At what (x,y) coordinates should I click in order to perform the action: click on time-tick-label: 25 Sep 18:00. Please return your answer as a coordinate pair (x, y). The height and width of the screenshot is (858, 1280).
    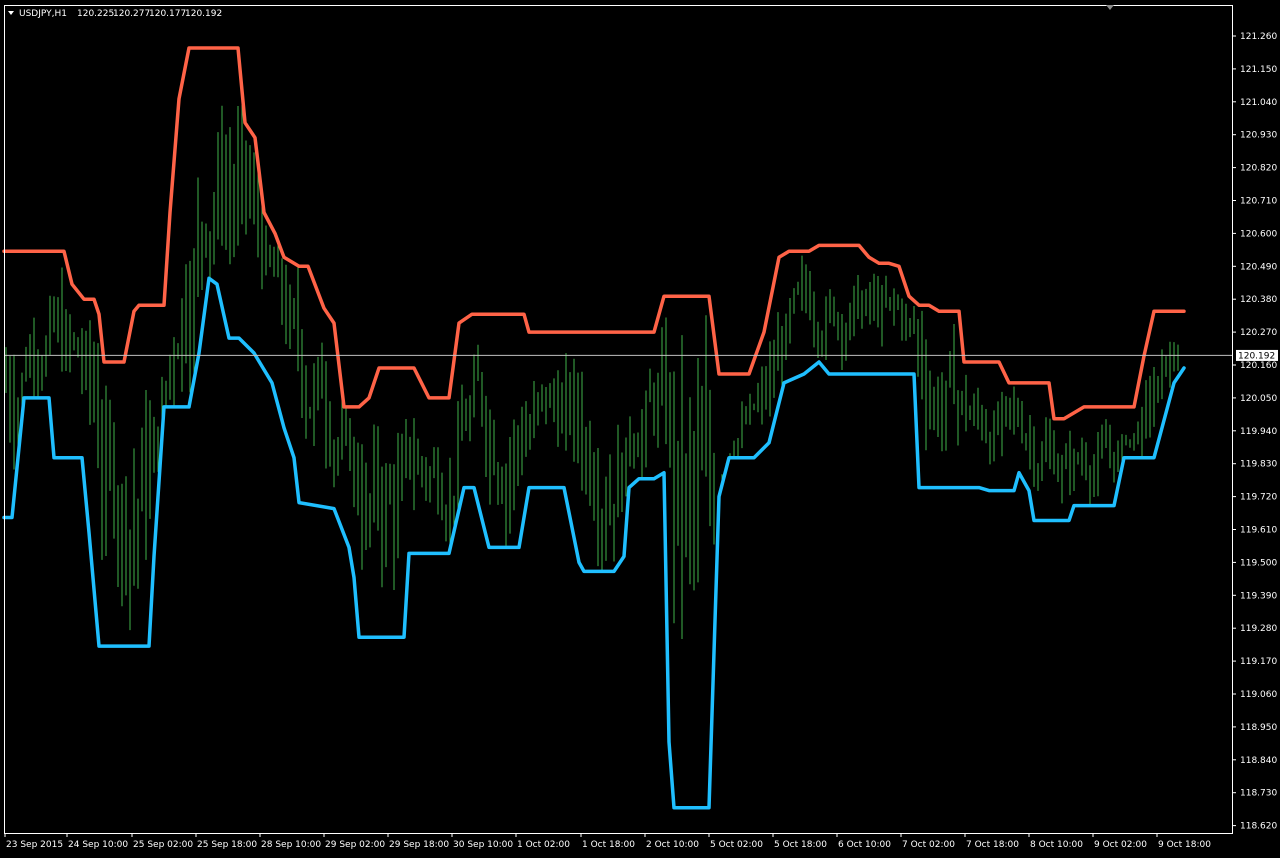
    Looking at the image, I should click on (227, 845).